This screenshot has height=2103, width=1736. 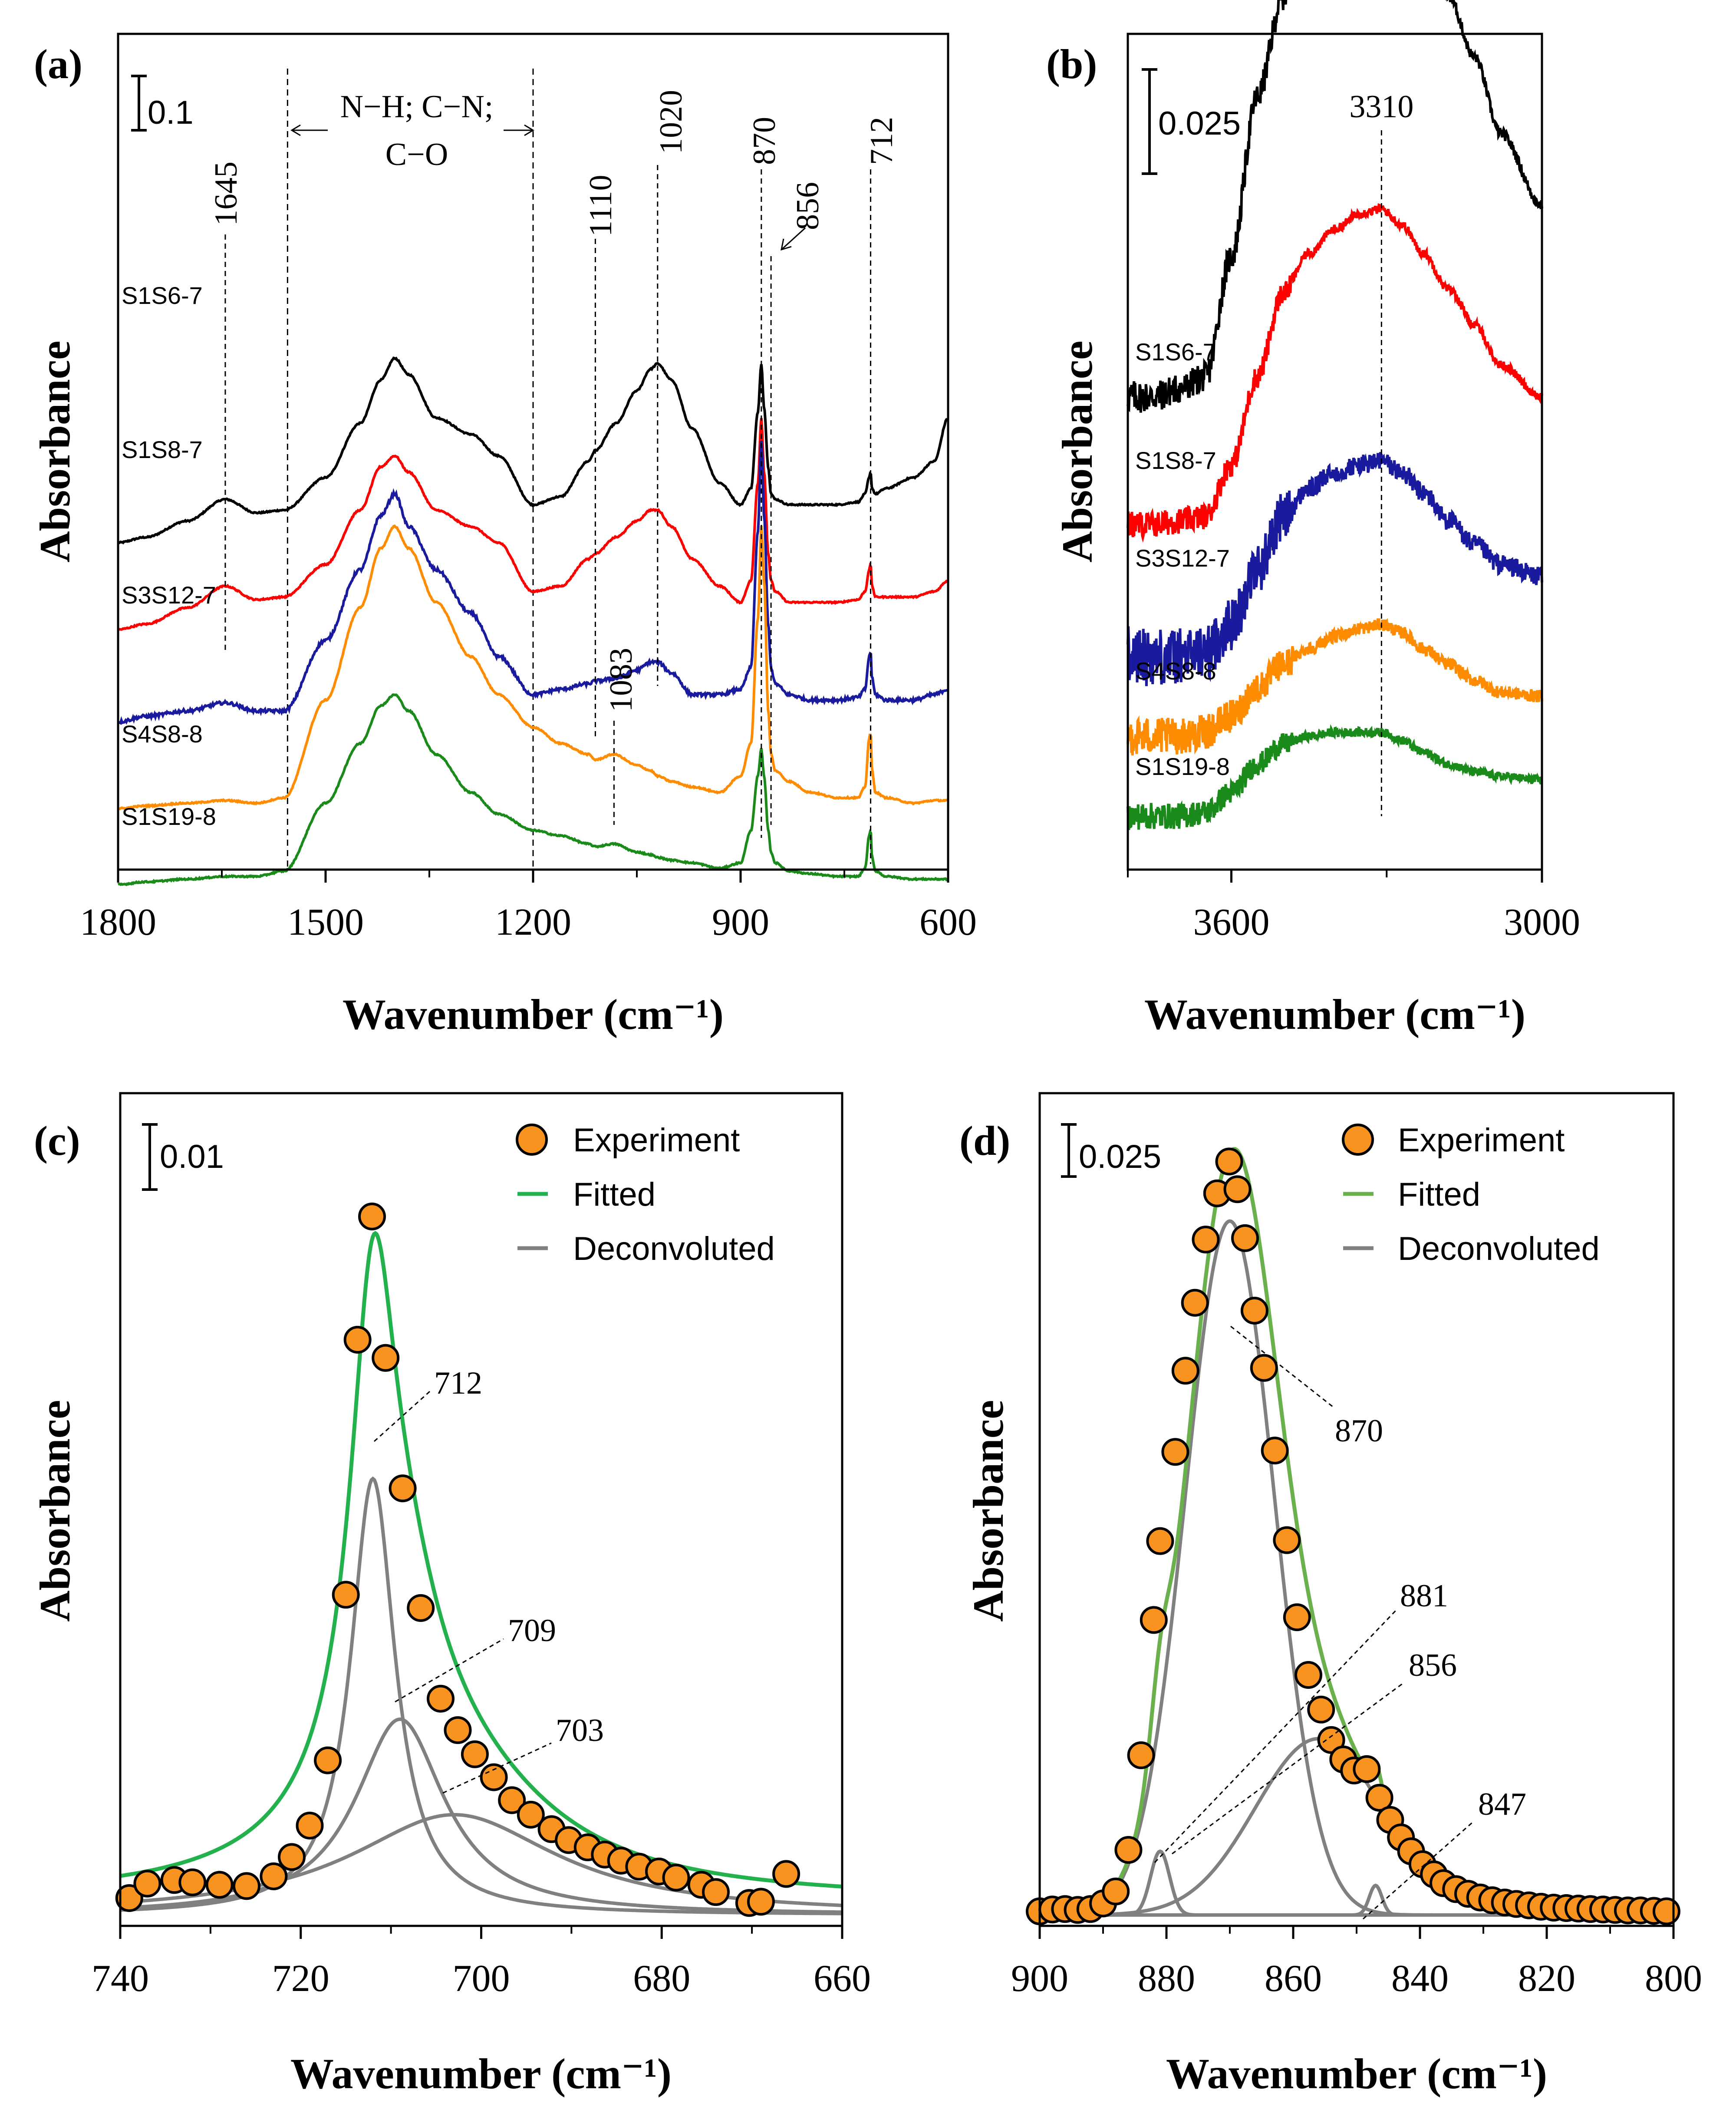 What do you see at coordinates (325, 922) in the screenshot?
I see `x-tick-label-1500: 1500` at bounding box center [325, 922].